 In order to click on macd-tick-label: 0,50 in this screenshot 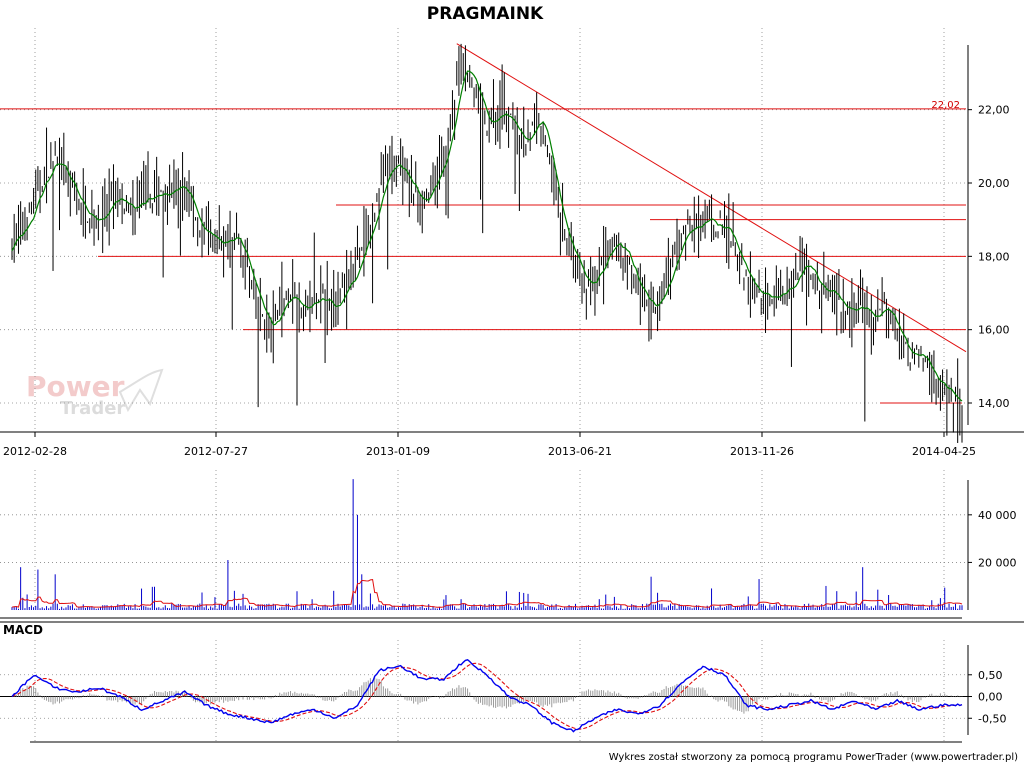, I will do `click(990, 675)`.